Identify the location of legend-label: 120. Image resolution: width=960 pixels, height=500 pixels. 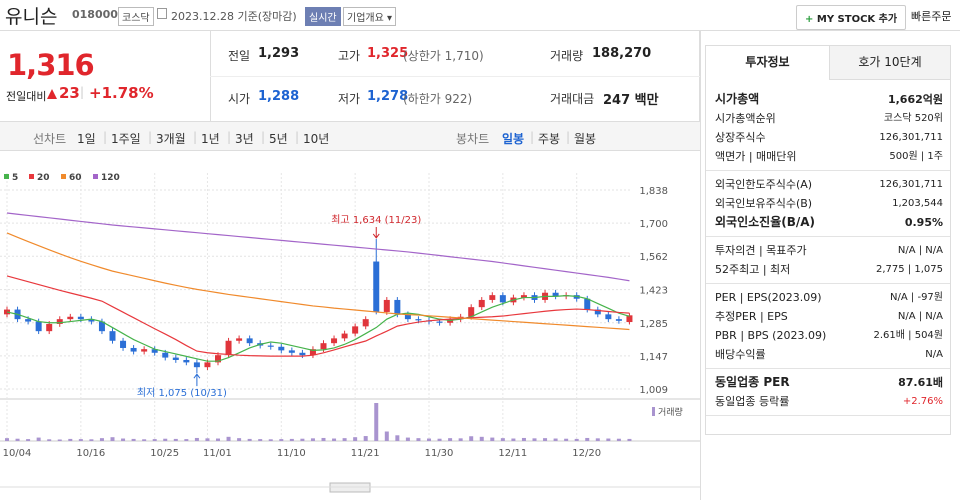
(110, 178).